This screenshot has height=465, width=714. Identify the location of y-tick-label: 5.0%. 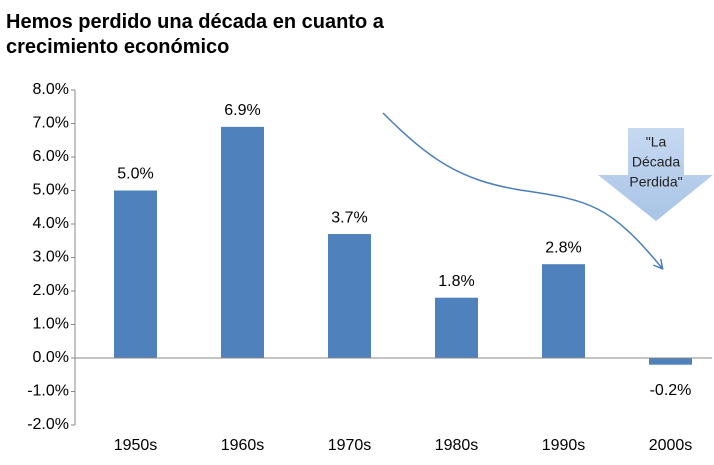
(51, 190).